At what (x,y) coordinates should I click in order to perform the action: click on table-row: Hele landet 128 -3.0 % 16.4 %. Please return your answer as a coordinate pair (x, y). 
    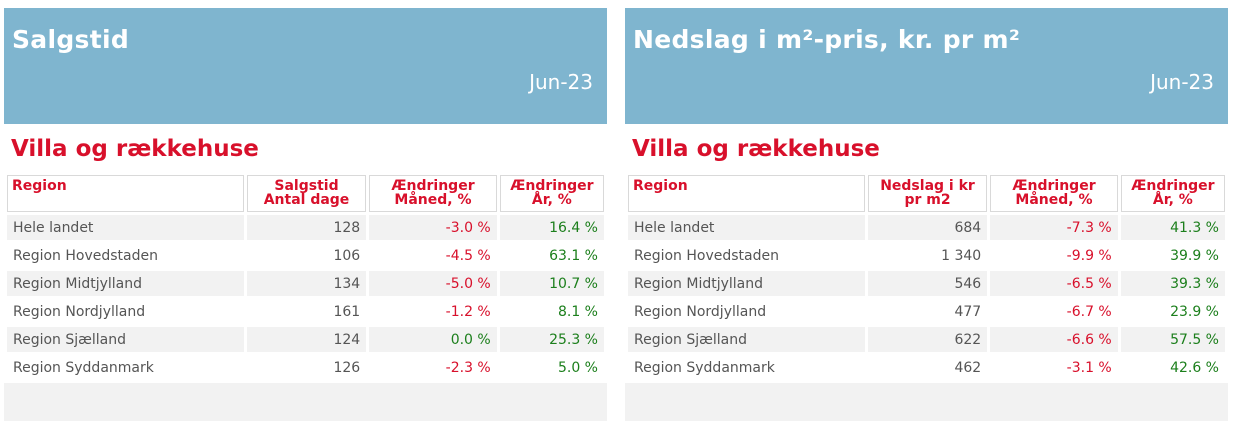
    Looking at the image, I should click on (305, 227).